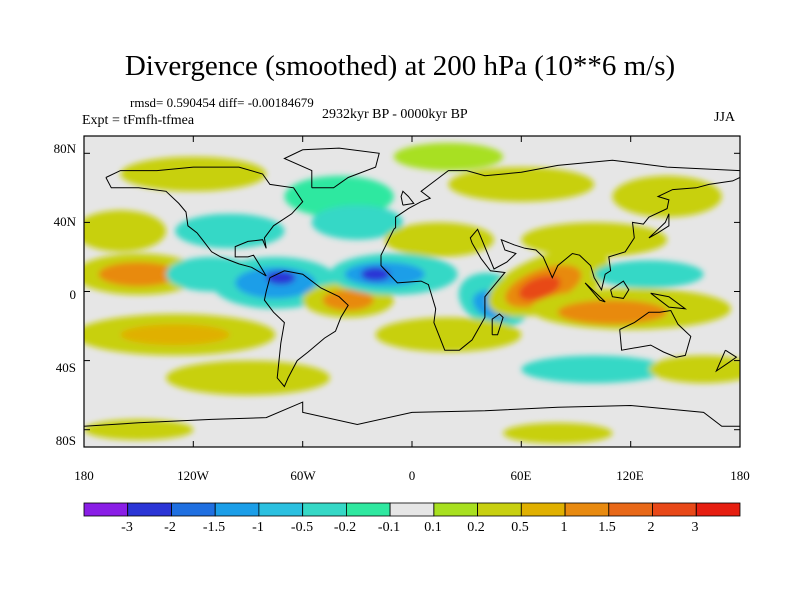 The width and height of the screenshot is (800, 600). Describe the element at coordinates (521, 475) in the screenshot. I see `x-tick-label: 60E` at that location.